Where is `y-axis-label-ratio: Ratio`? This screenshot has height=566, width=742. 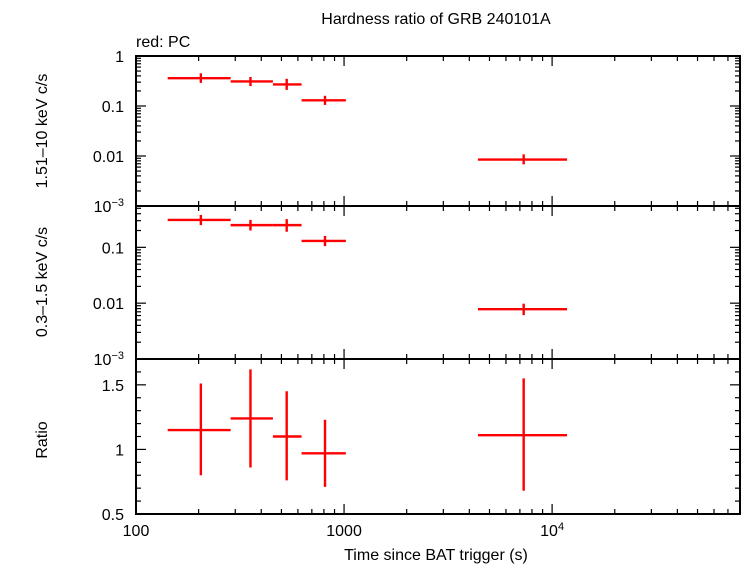
y-axis-label-ratio: Ratio is located at coordinates (42, 439).